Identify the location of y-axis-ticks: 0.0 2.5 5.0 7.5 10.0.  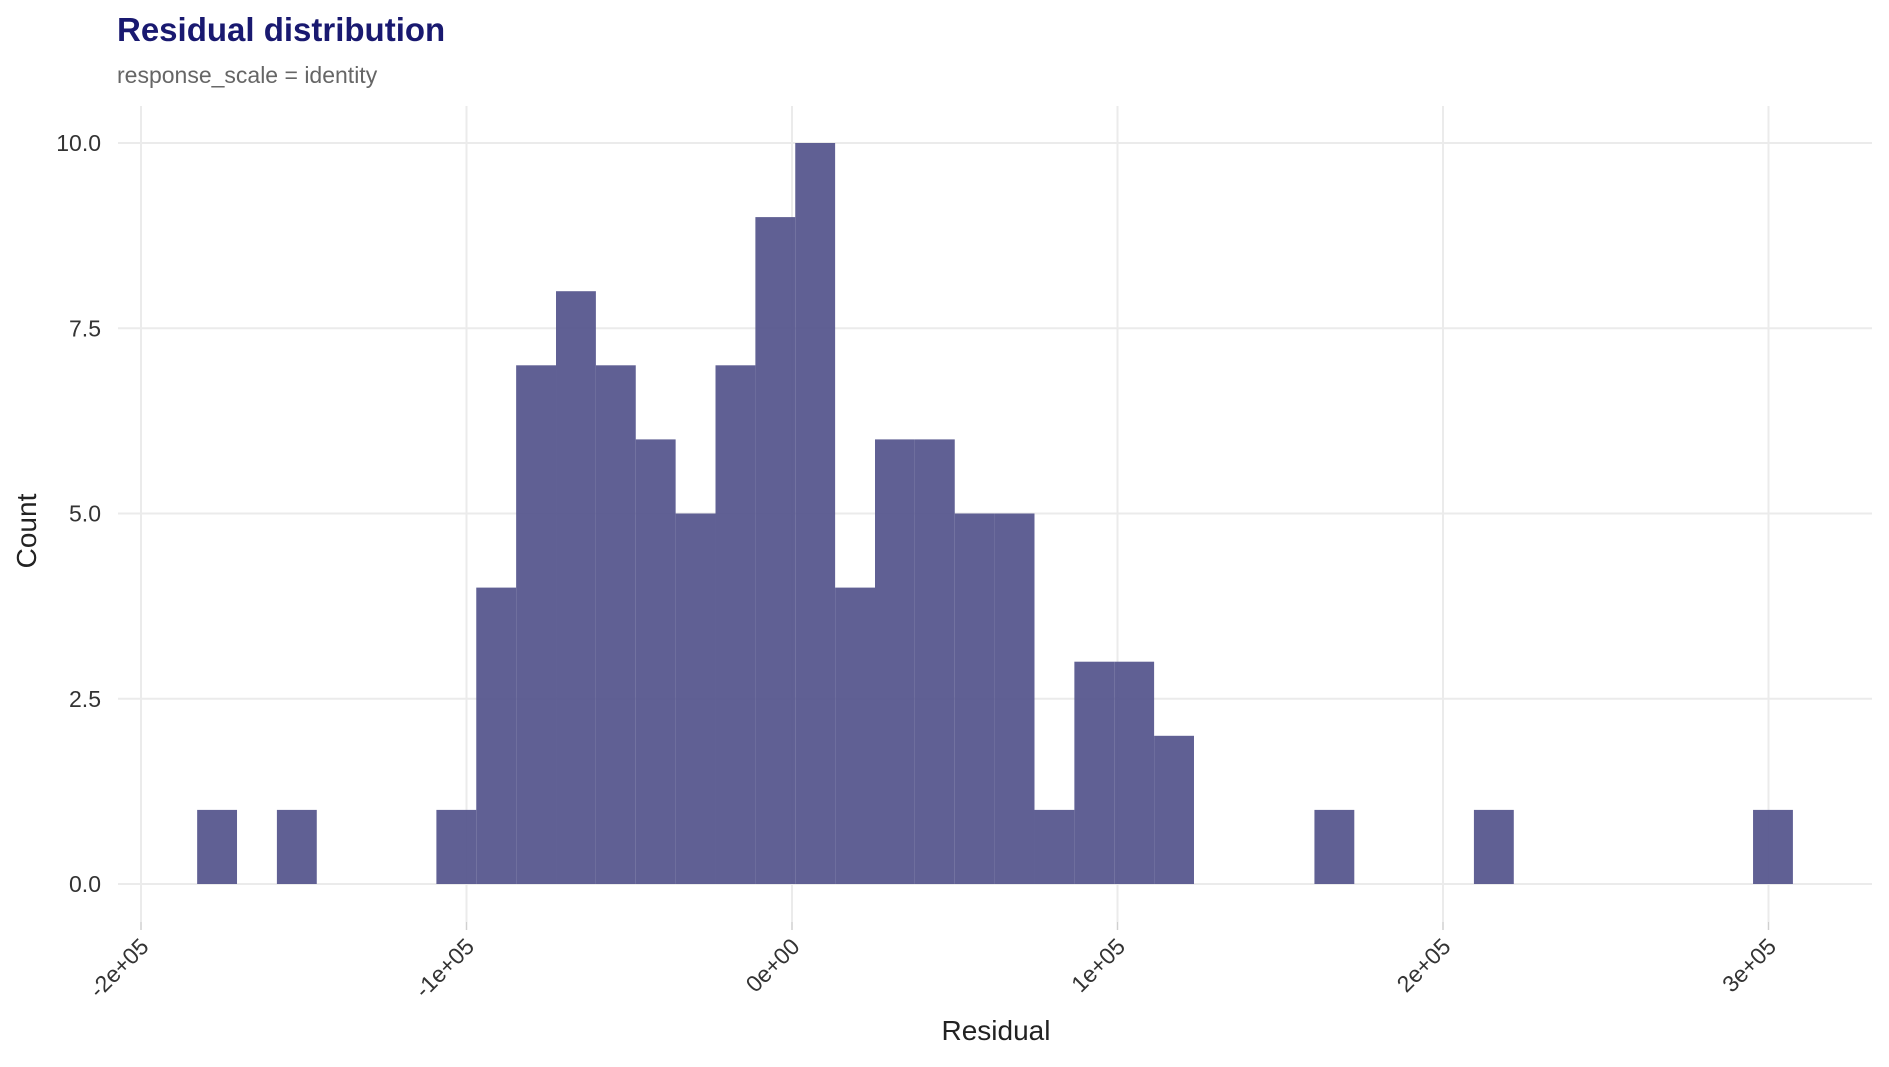
(78, 513).